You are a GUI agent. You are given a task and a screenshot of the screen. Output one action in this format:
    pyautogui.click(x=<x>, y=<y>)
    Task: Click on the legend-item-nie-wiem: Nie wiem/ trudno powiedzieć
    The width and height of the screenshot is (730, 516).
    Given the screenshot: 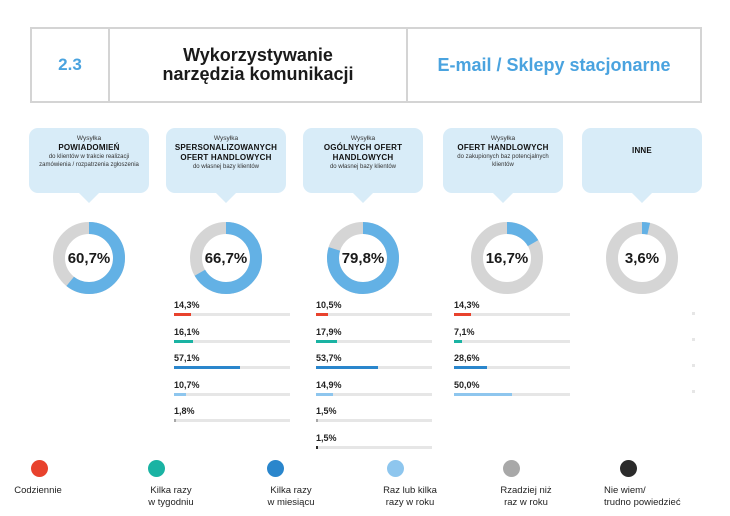 What is the action you would take?
    pyautogui.click(x=659, y=484)
    